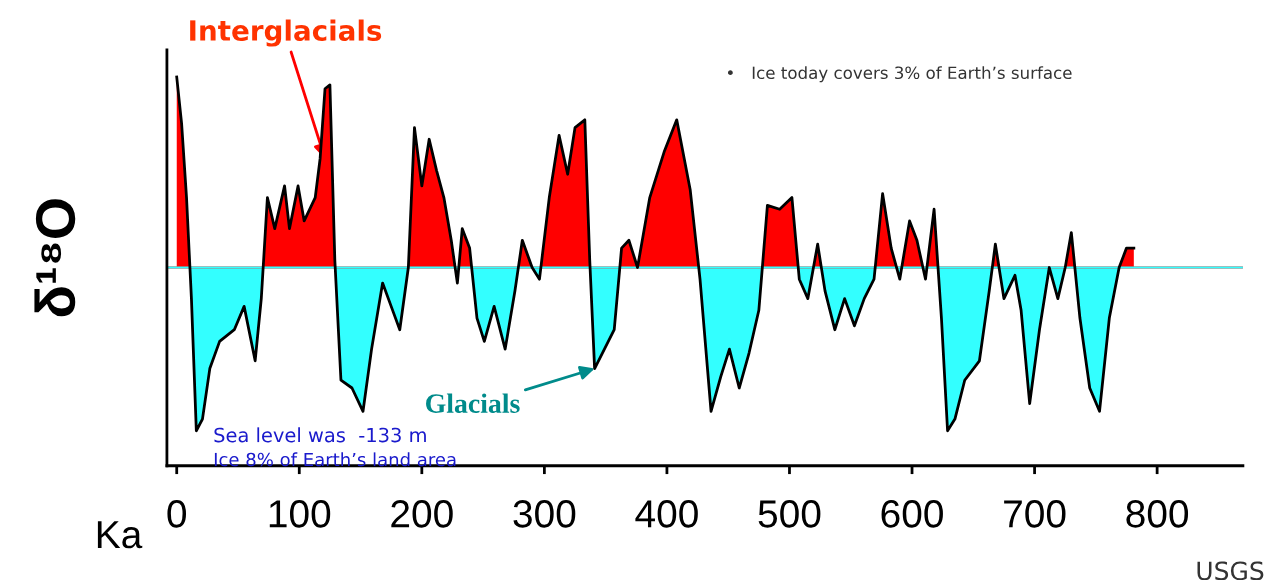 The height and width of the screenshot is (580, 1284). I want to click on annotation: Ice 8% of Earth’s land area, so click(335, 459).